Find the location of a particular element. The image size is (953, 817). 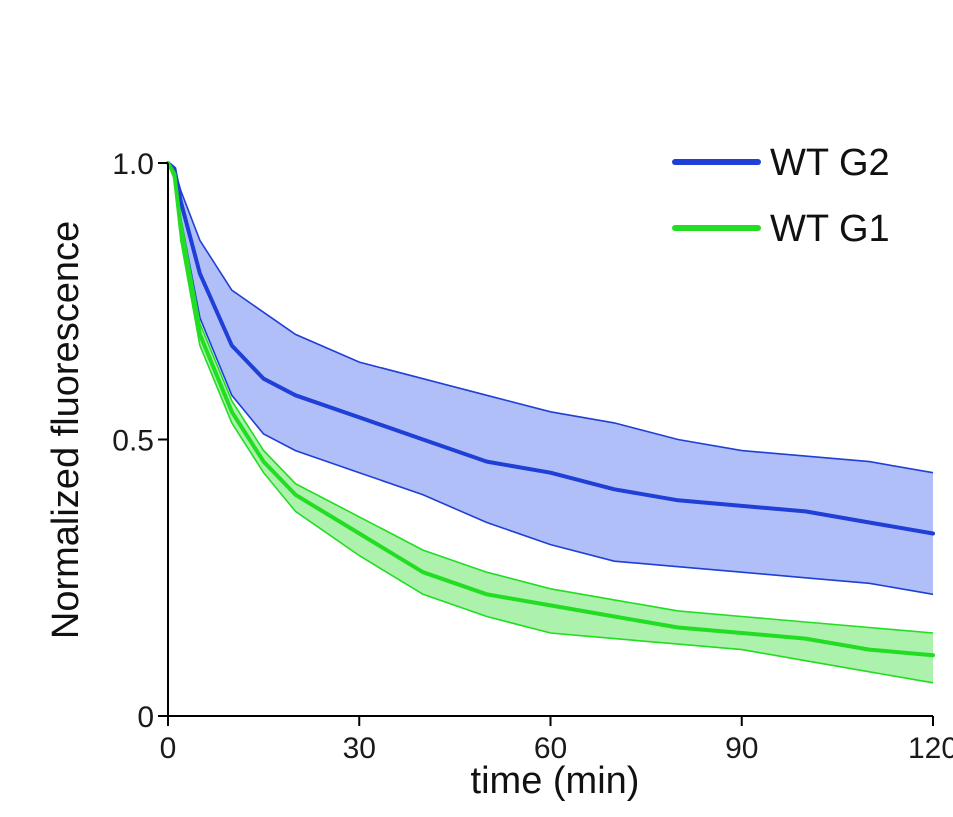

x-tick-label: 0 is located at coordinates (168, 748).